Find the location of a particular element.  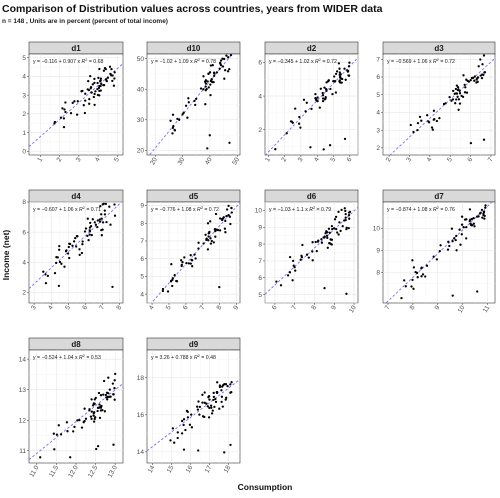

r2-superscript: 2 is located at coordinates (86, 60).